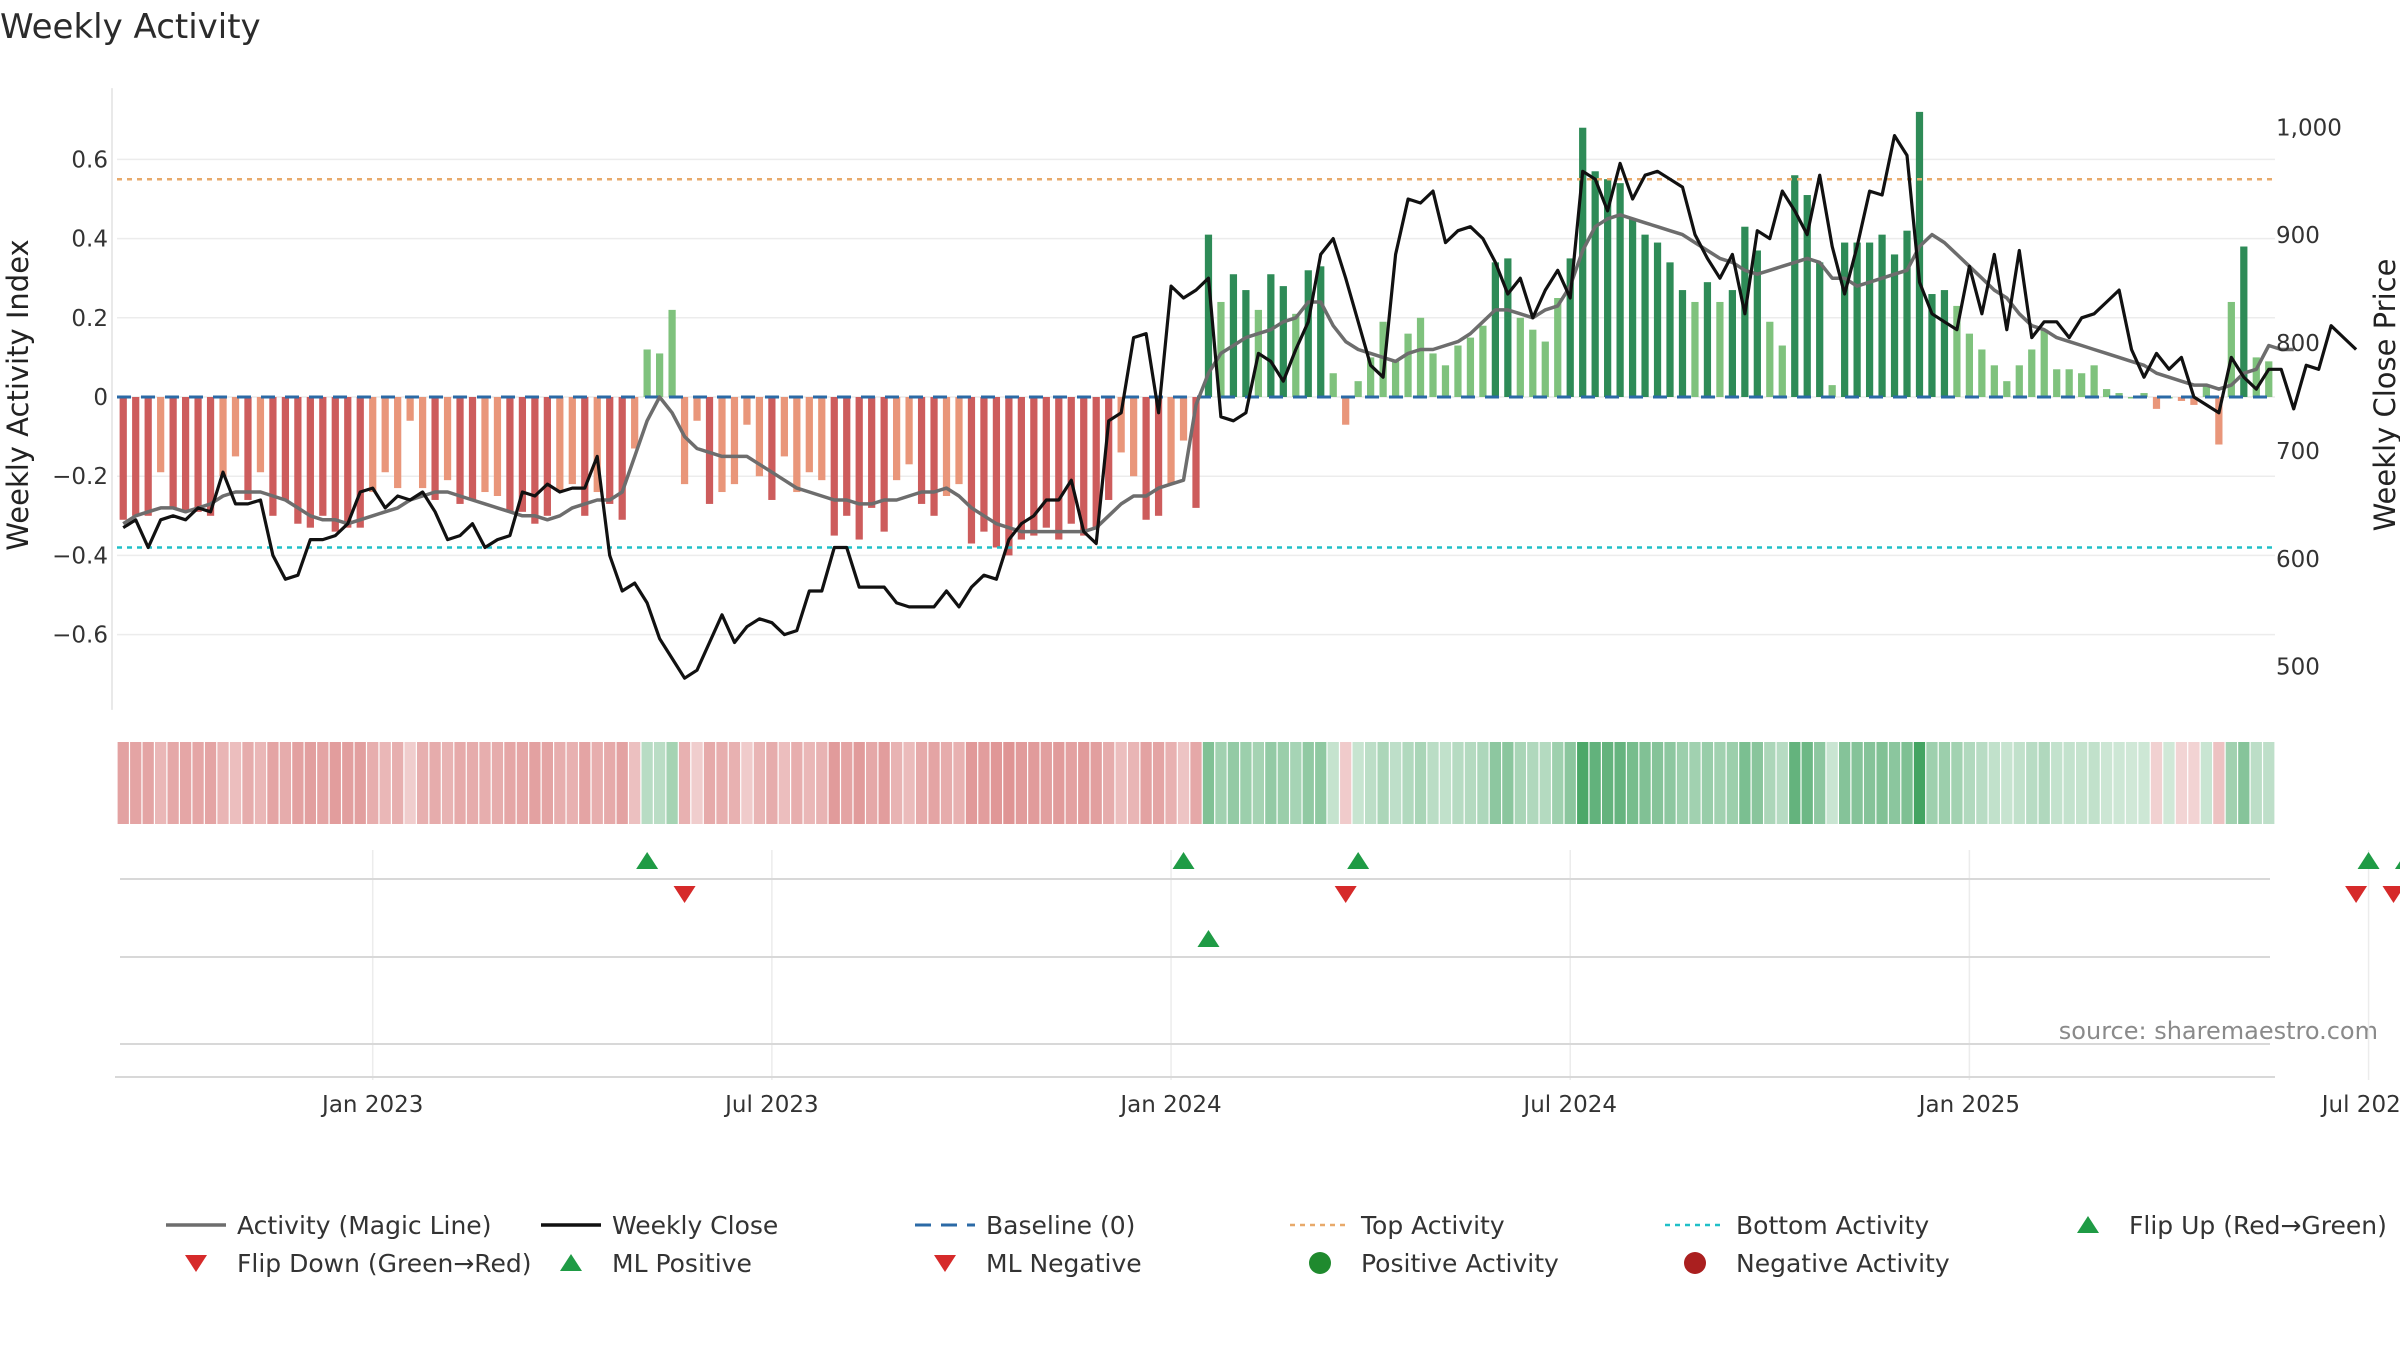 This screenshot has height=1354, width=2400. What do you see at coordinates (18, 394) in the screenshot?
I see `y-axis-title-left: Weekly Activity Index` at bounding box center [18, 394].